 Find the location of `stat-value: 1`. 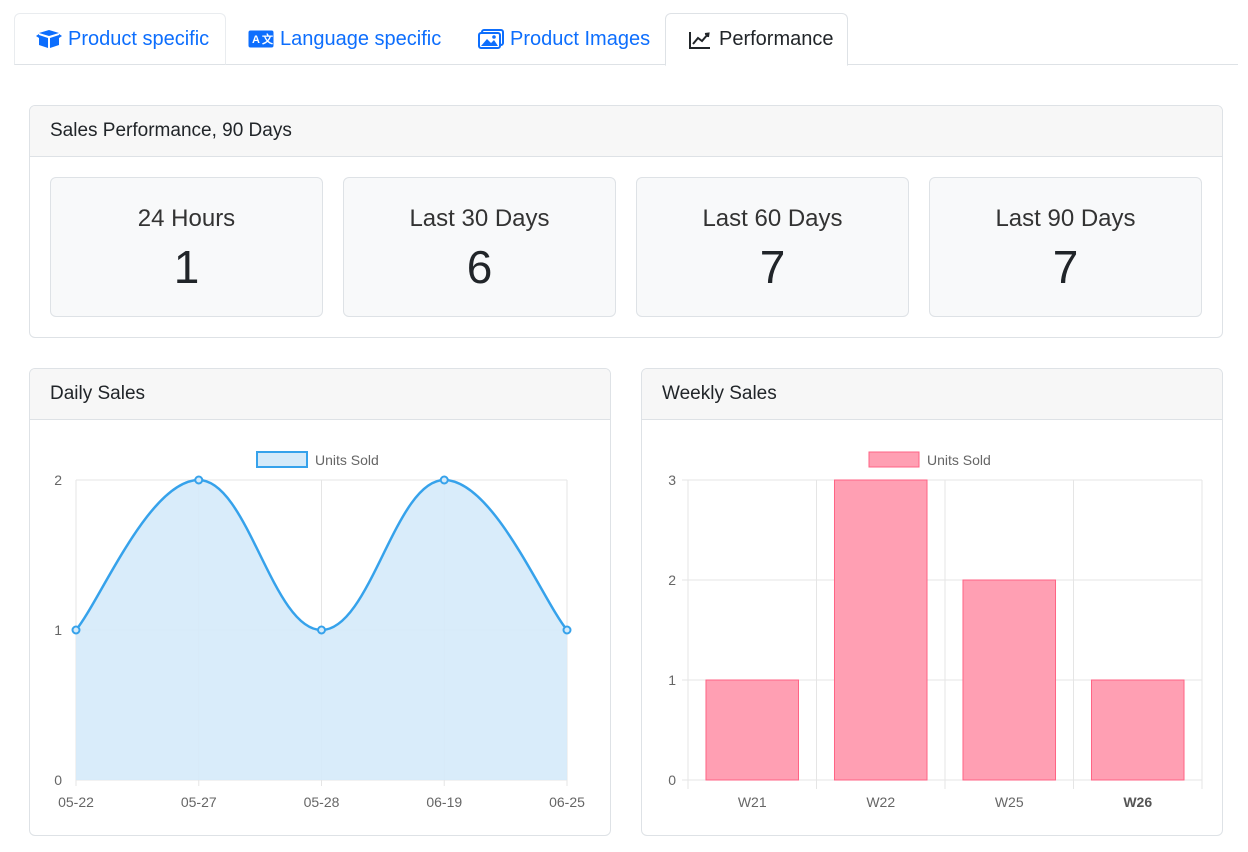

stat-value: 1 is located at coordinates (186, 267).